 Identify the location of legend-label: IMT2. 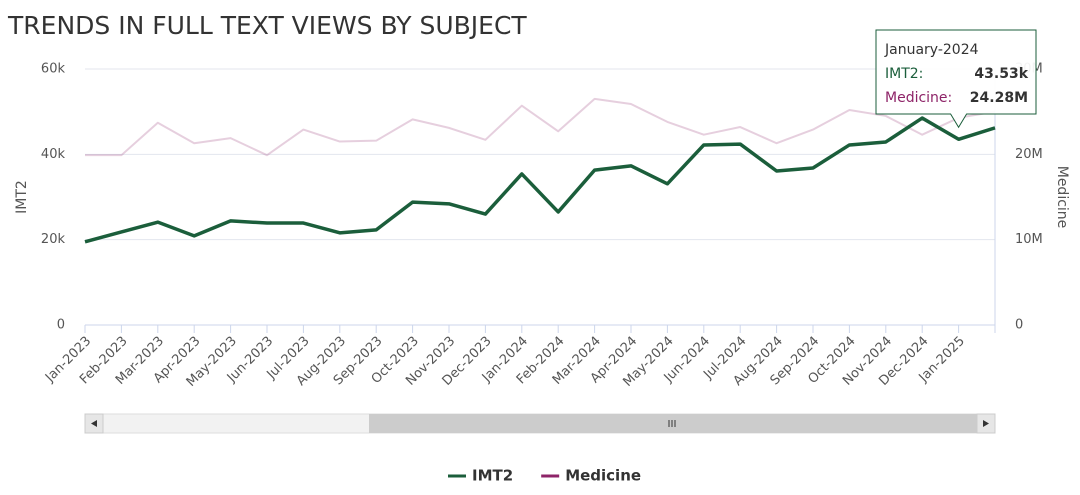
(492, 476).